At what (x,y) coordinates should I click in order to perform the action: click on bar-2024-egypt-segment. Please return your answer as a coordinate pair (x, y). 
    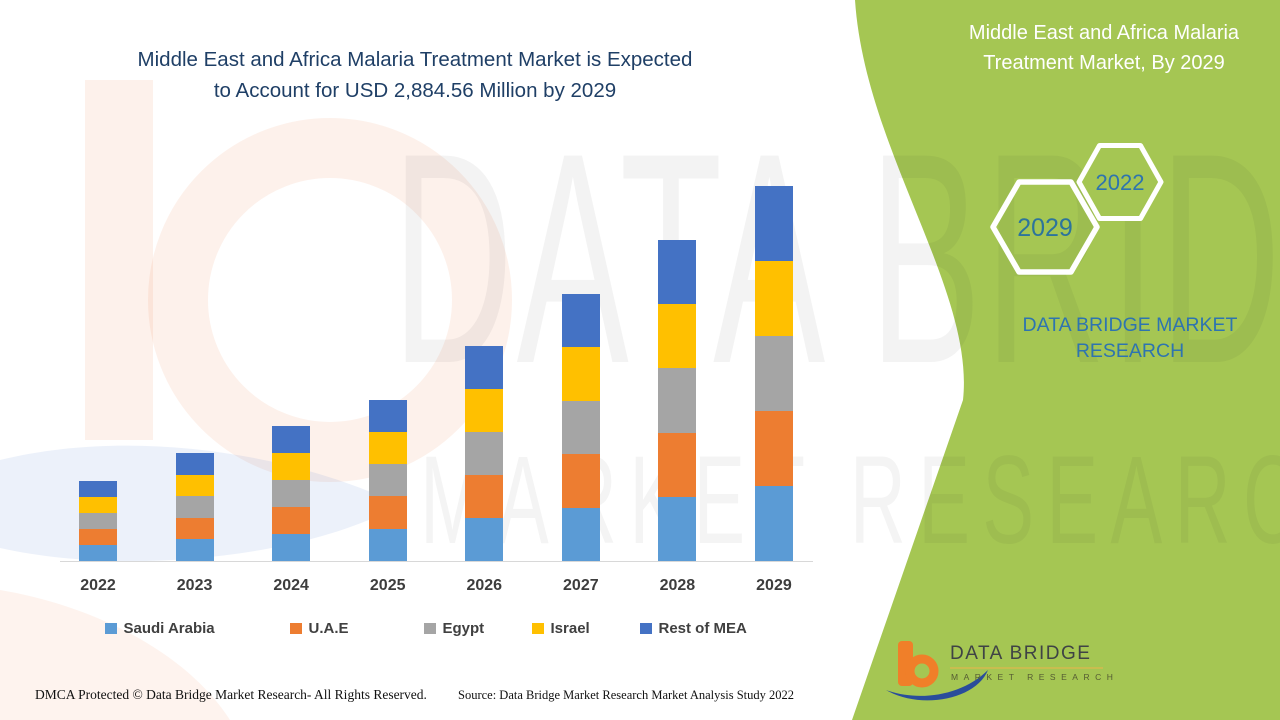
    Looking at the image, I should click on (291, 493).